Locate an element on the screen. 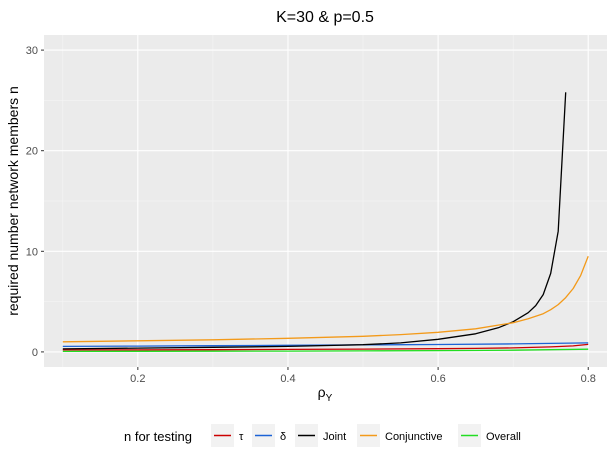 The height and width of the screenshot is (461, 613). series-line-overall is located at coordinates (325, 350).